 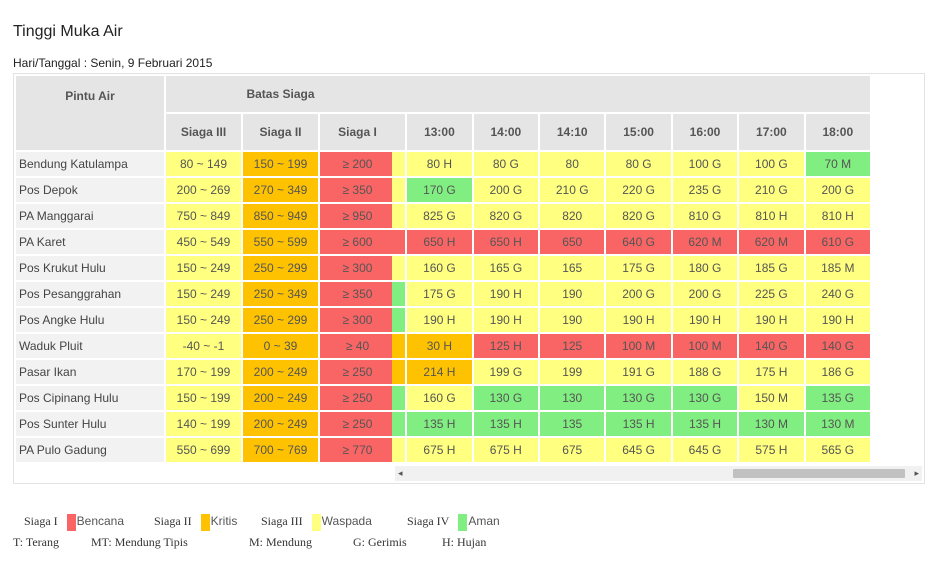 What do you see at coordinates (771, 294) in the screenshot?
I see `reading-cell: 225 G` at bounding box center [771, 294].